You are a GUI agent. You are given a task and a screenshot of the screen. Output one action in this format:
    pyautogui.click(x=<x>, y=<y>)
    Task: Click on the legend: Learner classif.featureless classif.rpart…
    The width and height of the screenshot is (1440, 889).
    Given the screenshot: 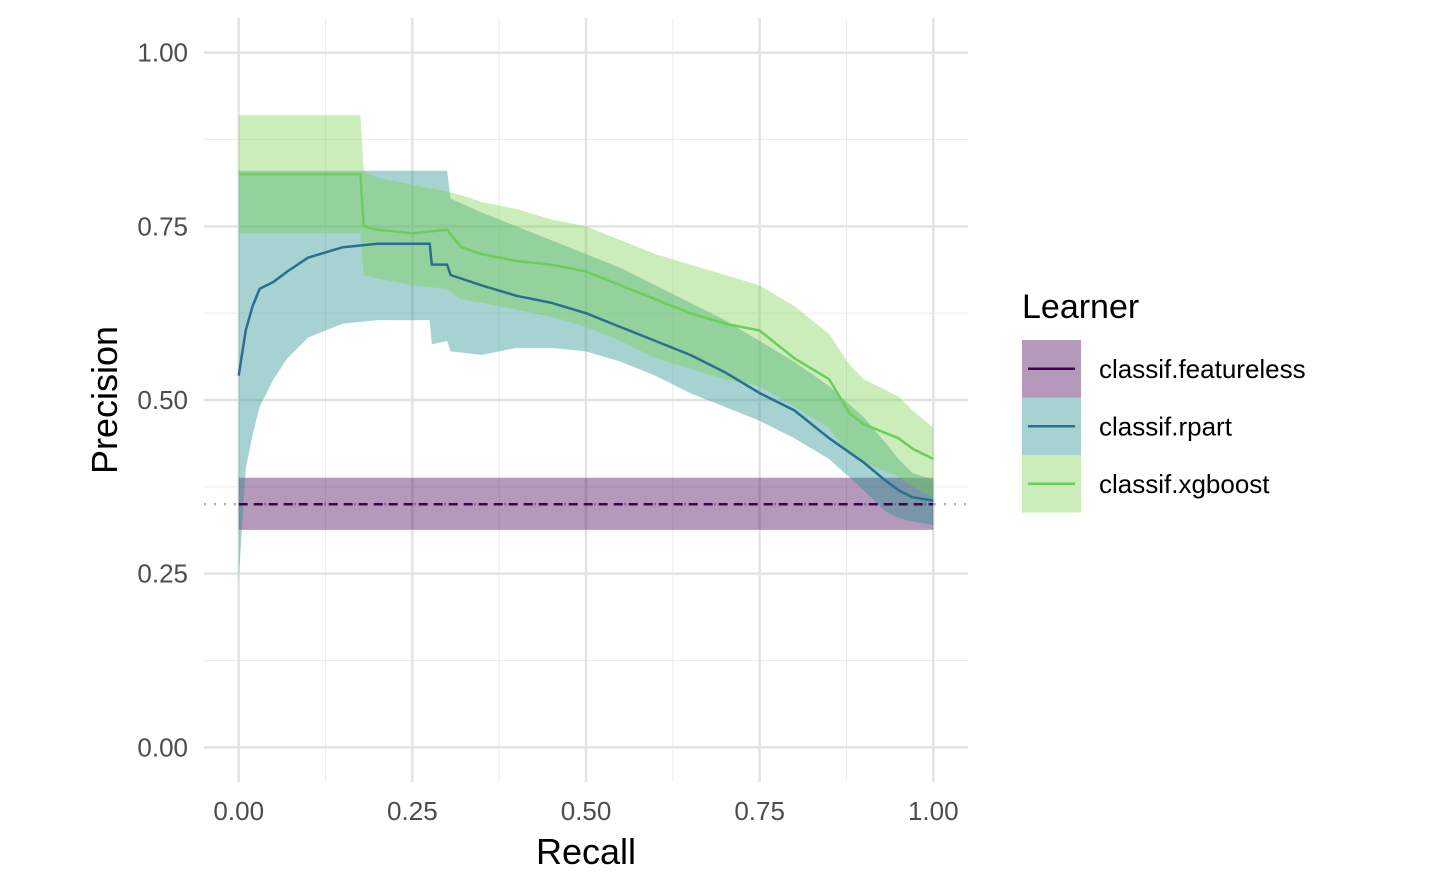 What is the action you would take?
    pyautogui.click(x=1164, y=400)
    